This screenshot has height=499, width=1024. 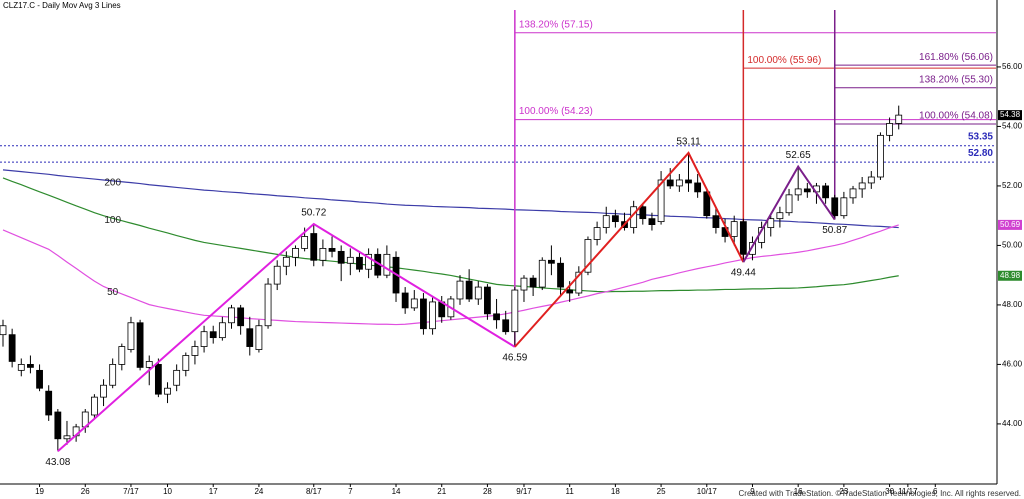 What do you see at coordinates (57, 462) in the screenshot?
I see `swing-label: 43.08` at bounding box center [57, 462].